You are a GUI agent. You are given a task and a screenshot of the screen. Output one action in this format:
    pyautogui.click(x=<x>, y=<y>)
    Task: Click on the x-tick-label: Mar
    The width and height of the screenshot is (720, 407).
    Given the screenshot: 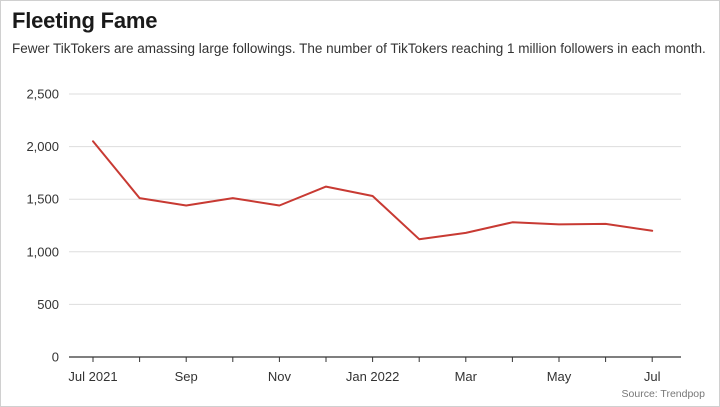 What is the action you would take?
    pyautogui.click(x=466, y=376)
    